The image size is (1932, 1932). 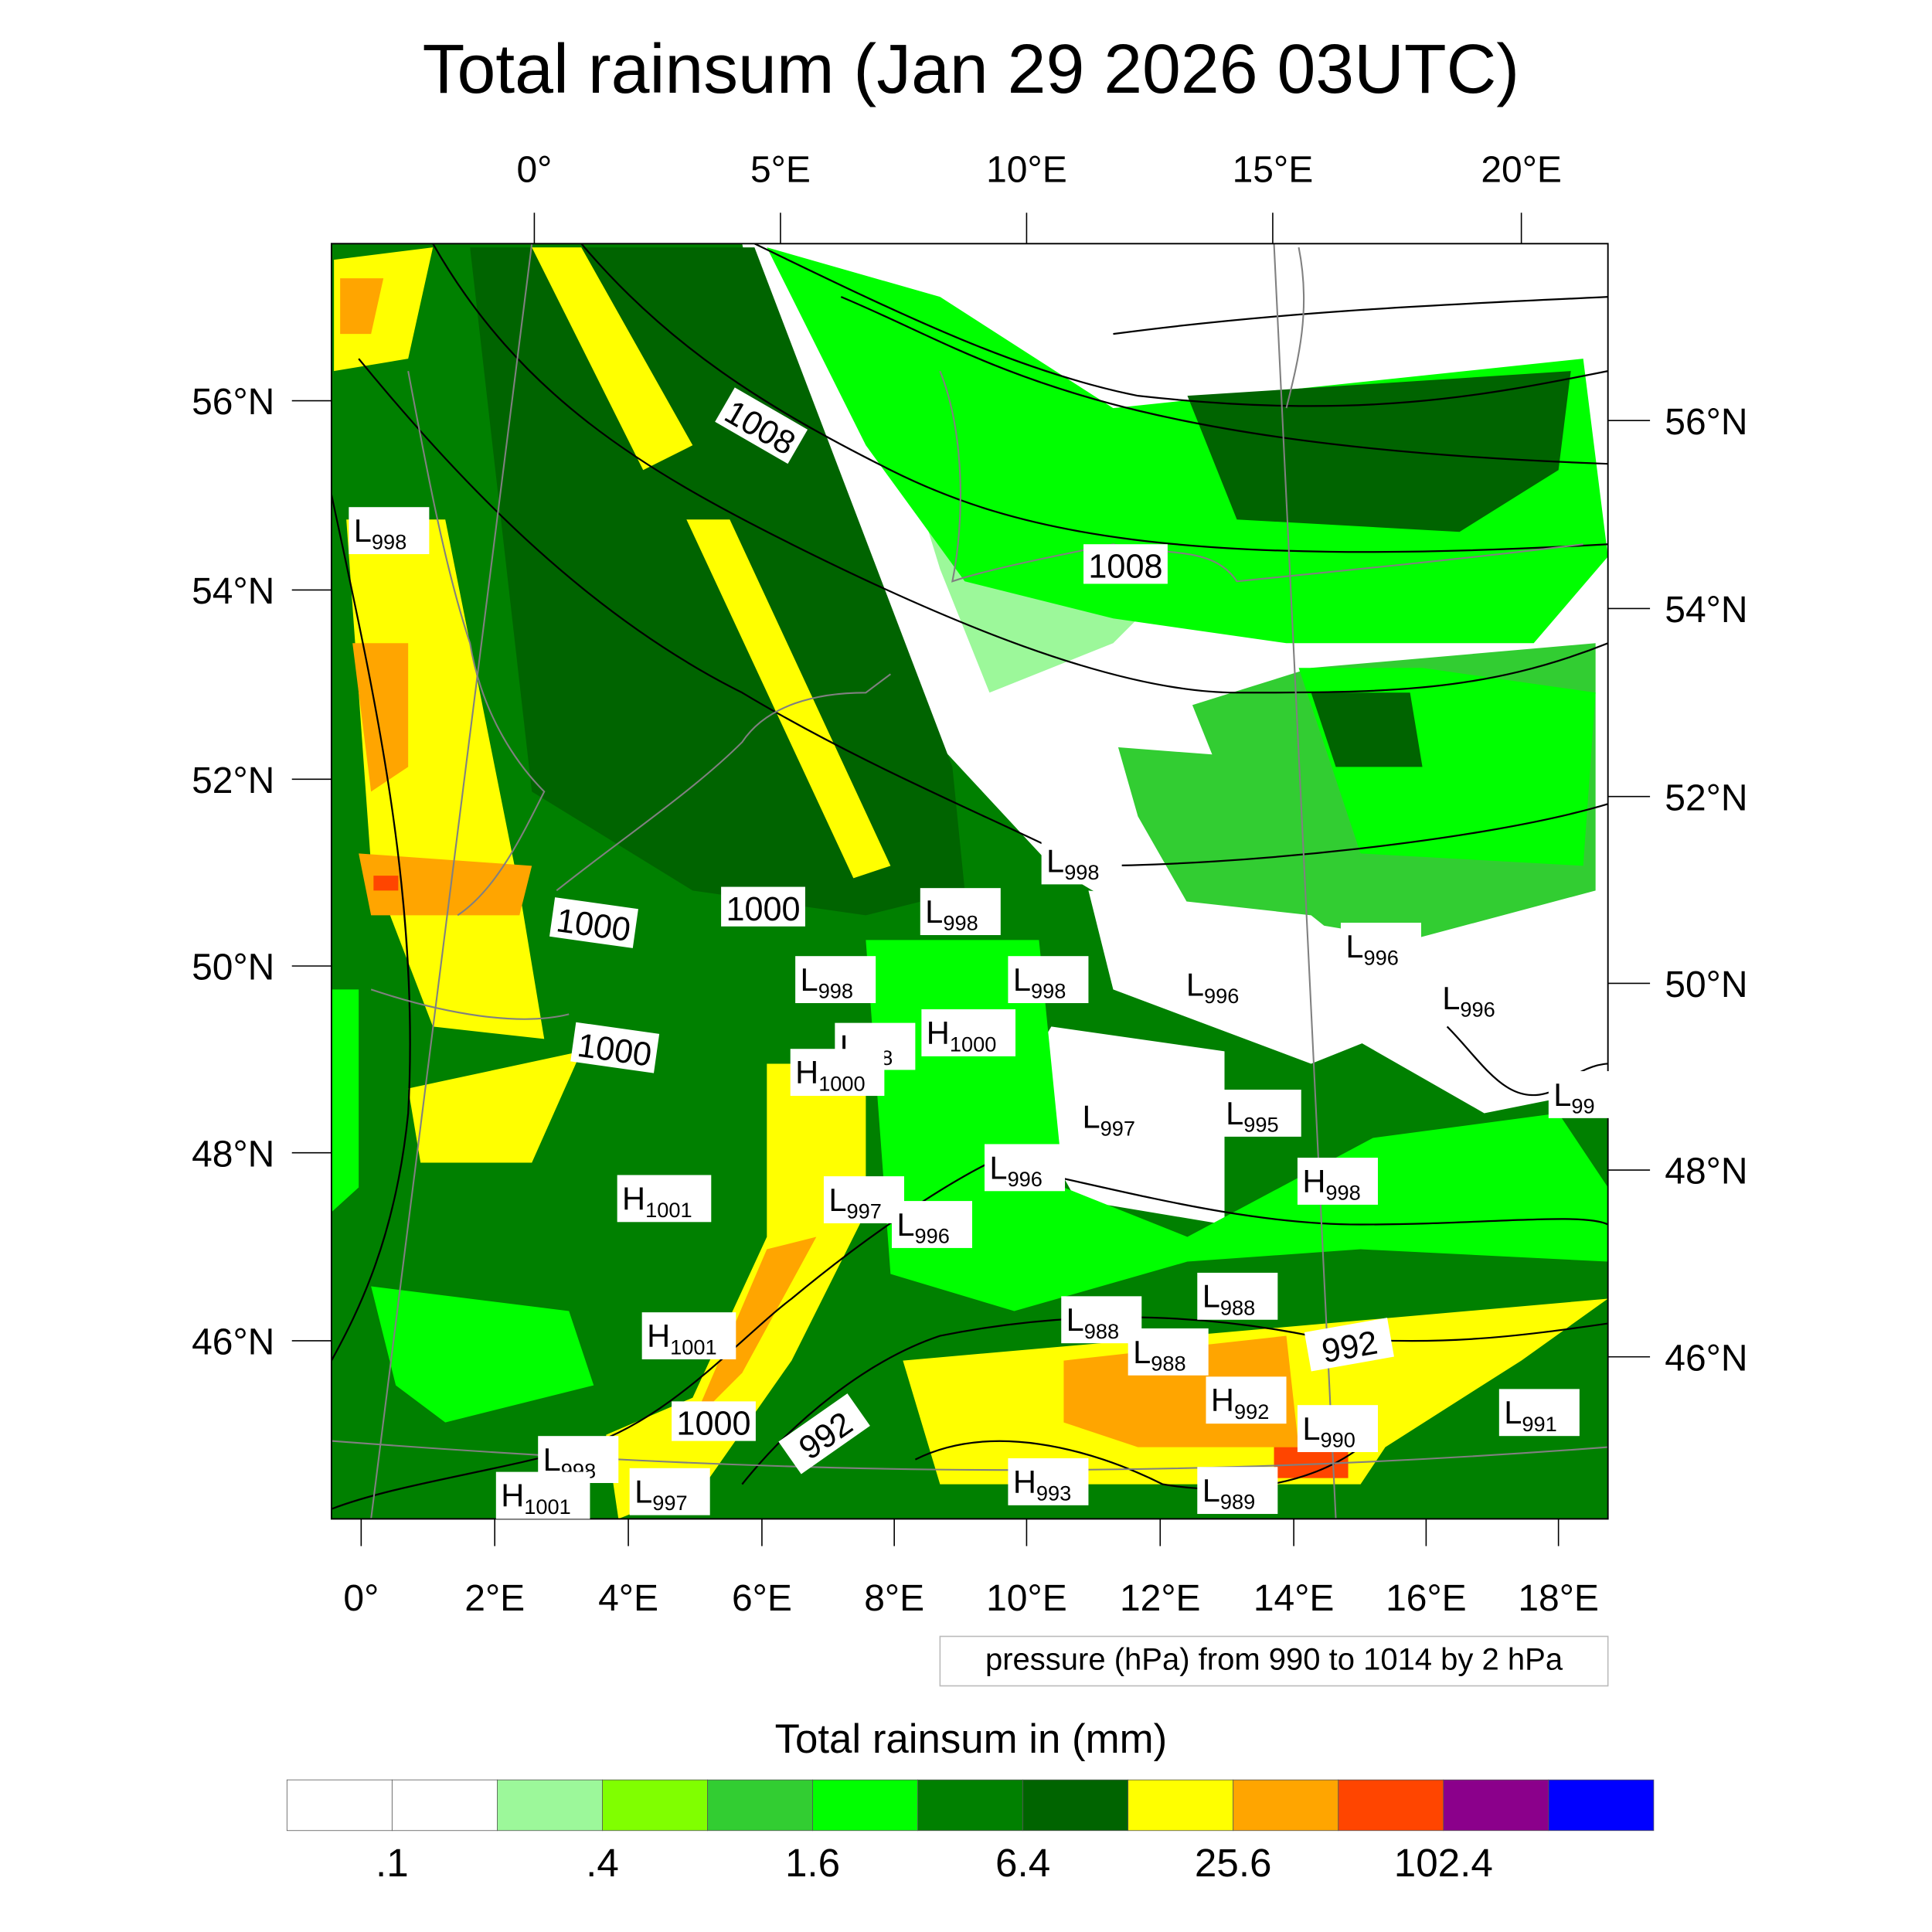 What do you see at coordinates (1426, 1599) in the screenshot?
I see `bottom-longitude-label: 16°E` at bounding box center [1426, 1599].